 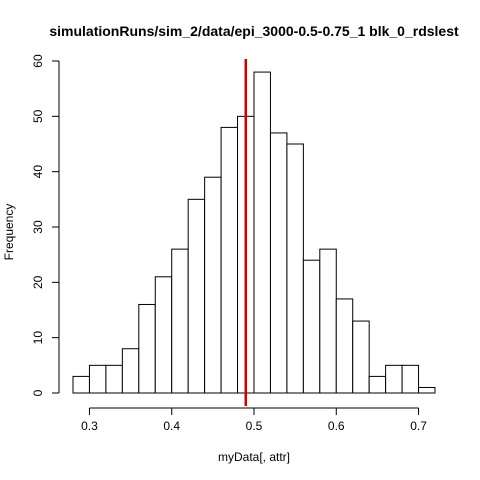 I want to click on x-tick-label: 0.5, so click(x=254, y=426).